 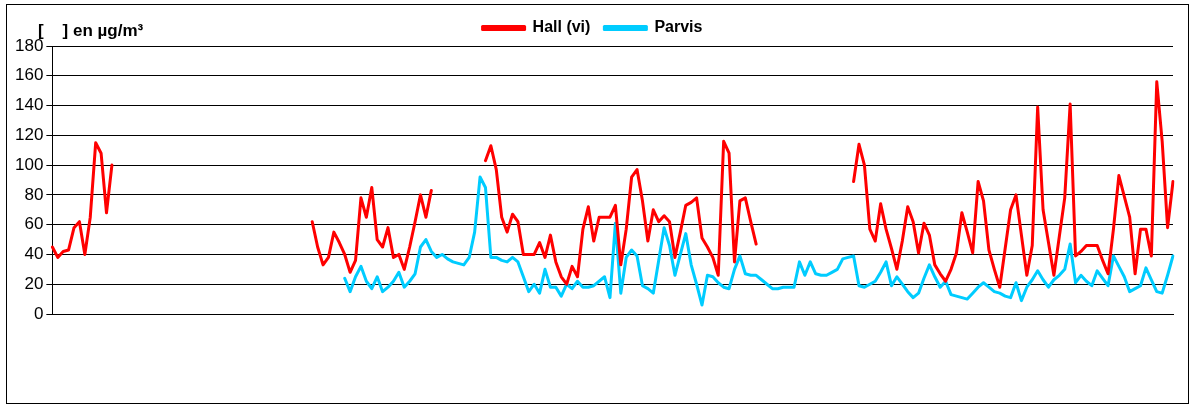 I want to click on y-tick-label: 0, so click(x=38, y=313).